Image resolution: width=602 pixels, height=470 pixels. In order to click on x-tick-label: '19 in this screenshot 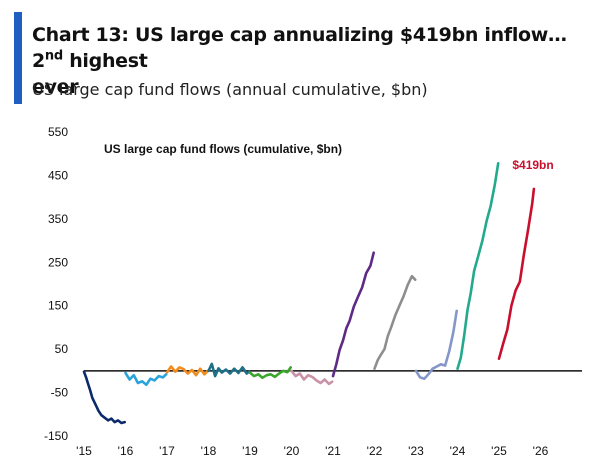, I will do `click(250, 451)`.